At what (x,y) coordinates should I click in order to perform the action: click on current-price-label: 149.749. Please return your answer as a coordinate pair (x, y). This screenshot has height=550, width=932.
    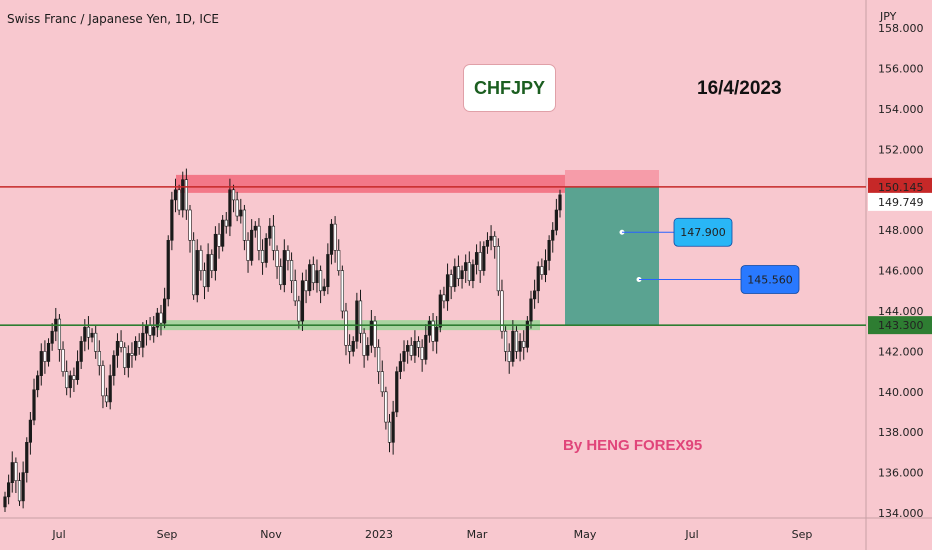
    Looking at the image, I should click on (901, 202).